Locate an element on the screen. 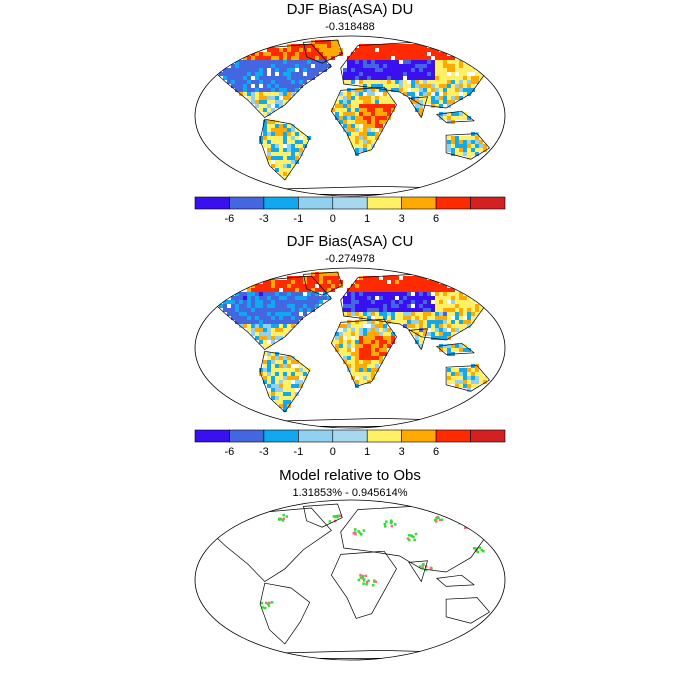 Image resolution: width=700 pixels, height=700 pixels. colorbar-box is located at coordinates (419, 436).